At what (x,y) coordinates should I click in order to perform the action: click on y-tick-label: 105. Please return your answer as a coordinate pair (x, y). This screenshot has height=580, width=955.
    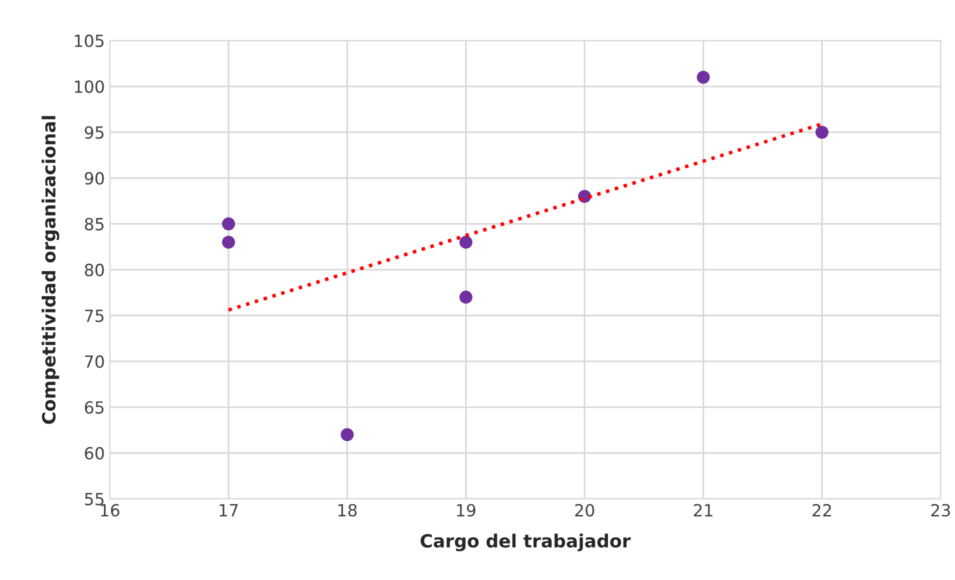
    Looking at the image, I should click on (89, 41).